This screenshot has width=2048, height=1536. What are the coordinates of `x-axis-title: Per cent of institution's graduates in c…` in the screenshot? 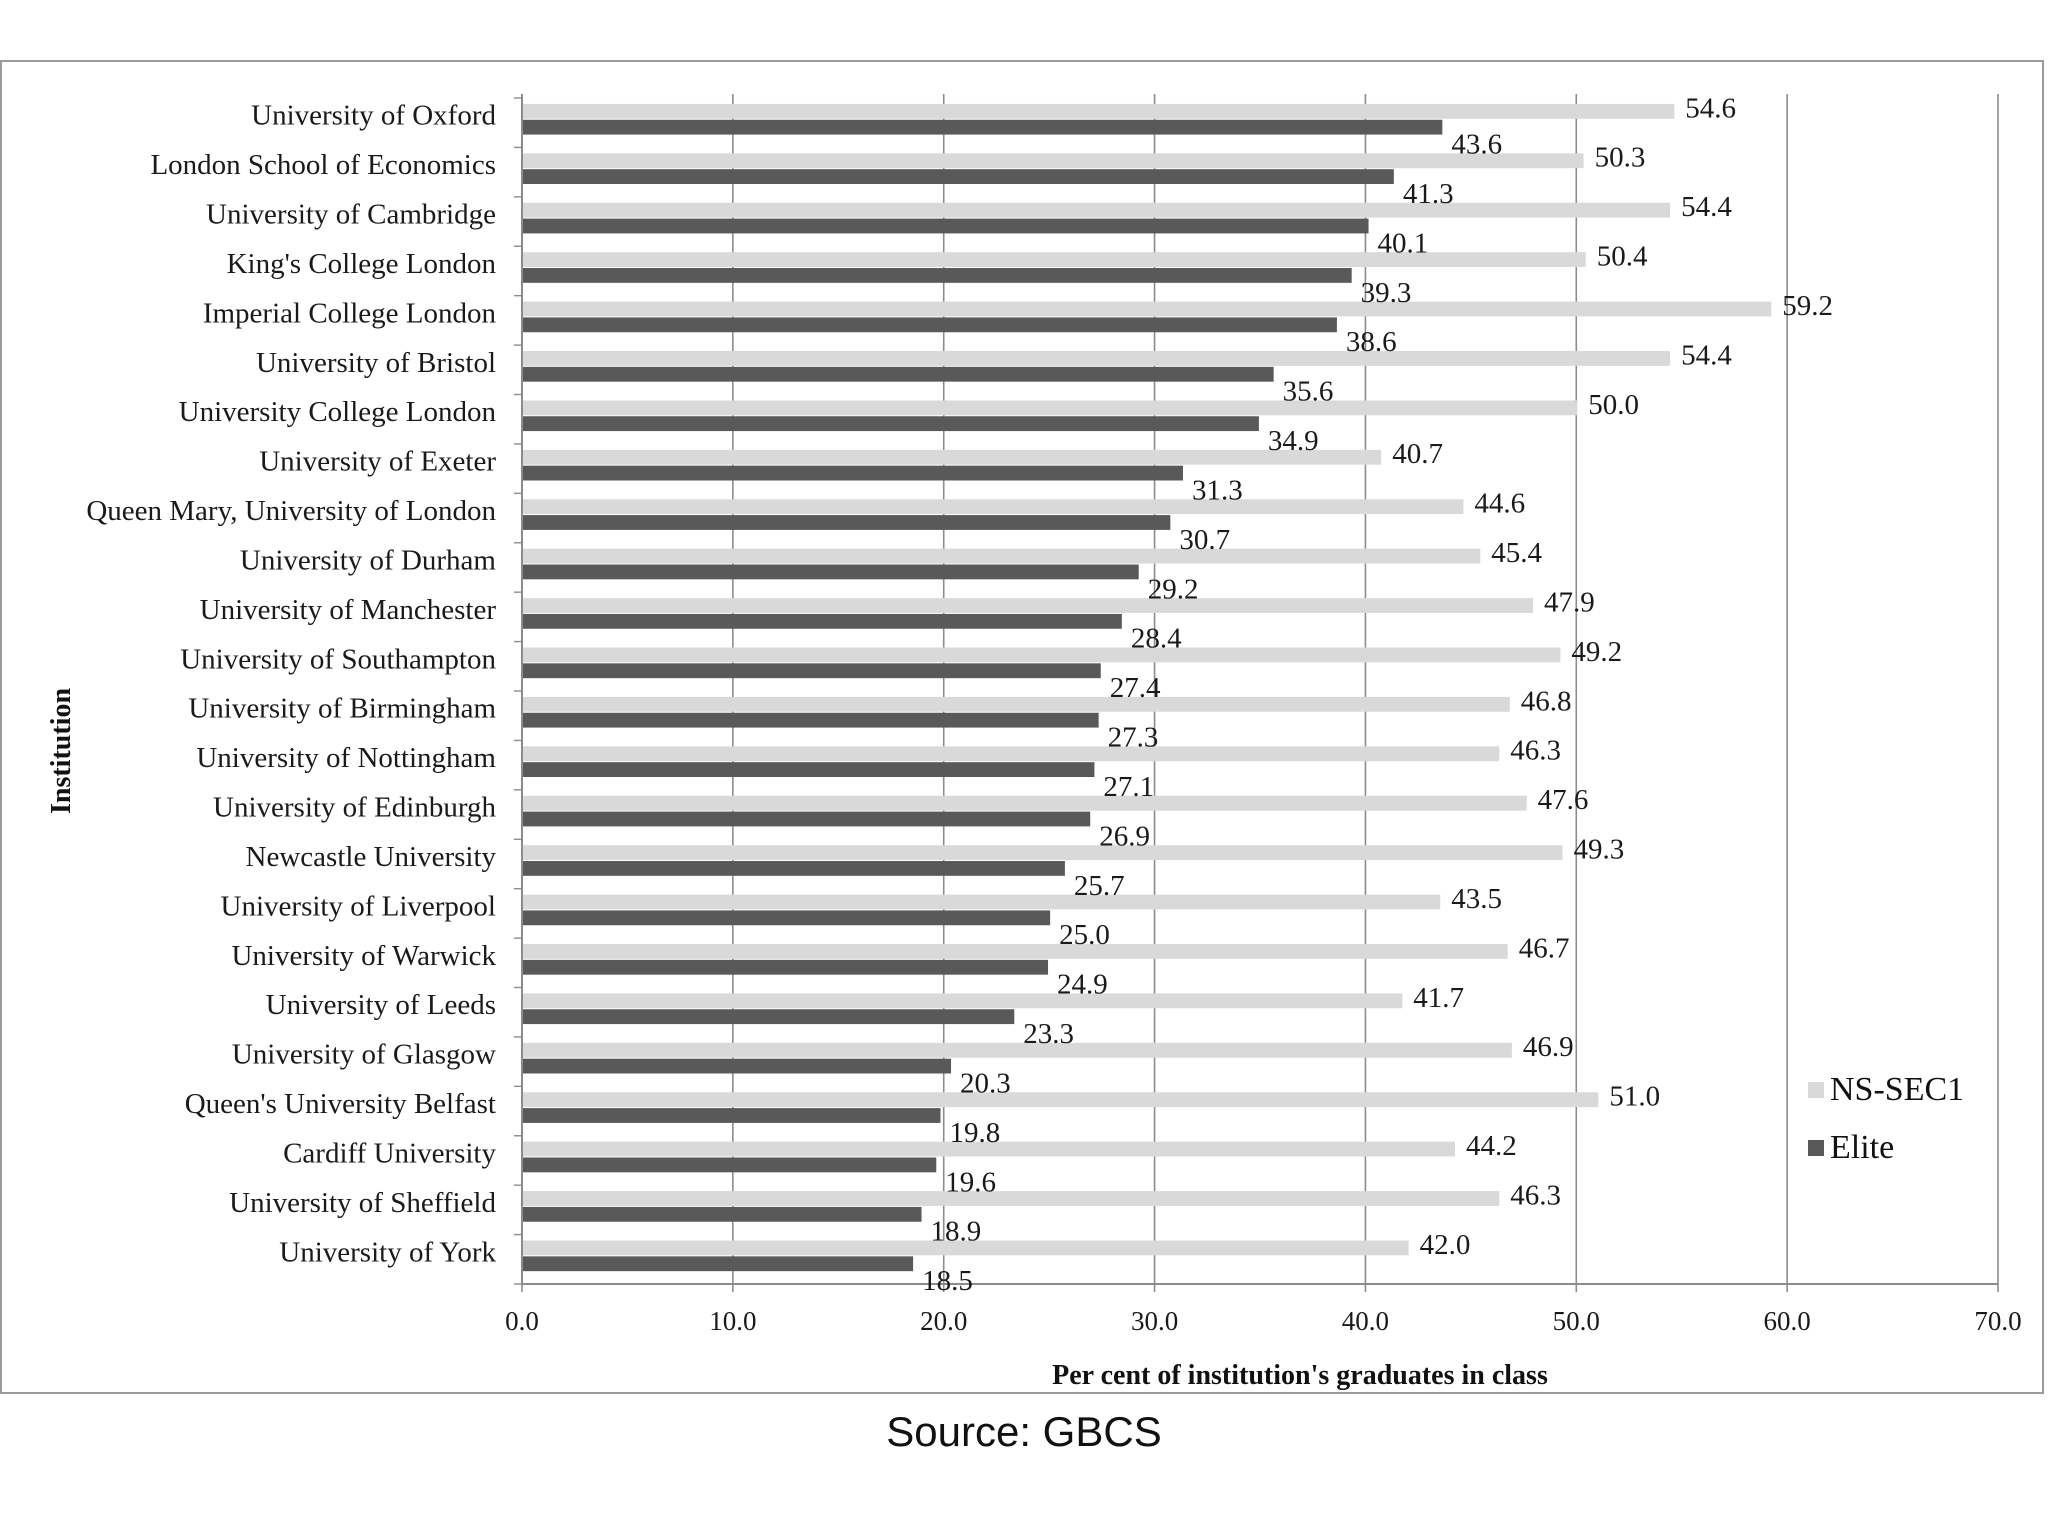 It's located at (1300, 1375).